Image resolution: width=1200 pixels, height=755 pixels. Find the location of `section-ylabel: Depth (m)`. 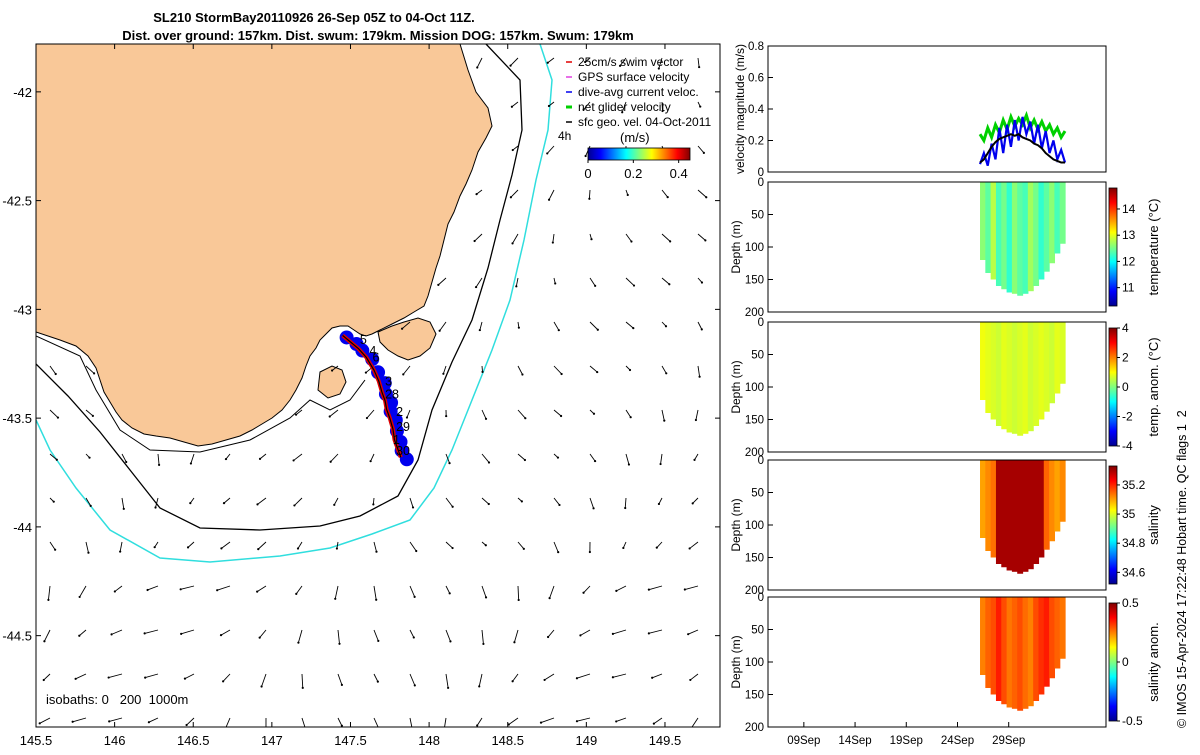

section-ylabel: Depth (m) is located at coordinates (736, 524).